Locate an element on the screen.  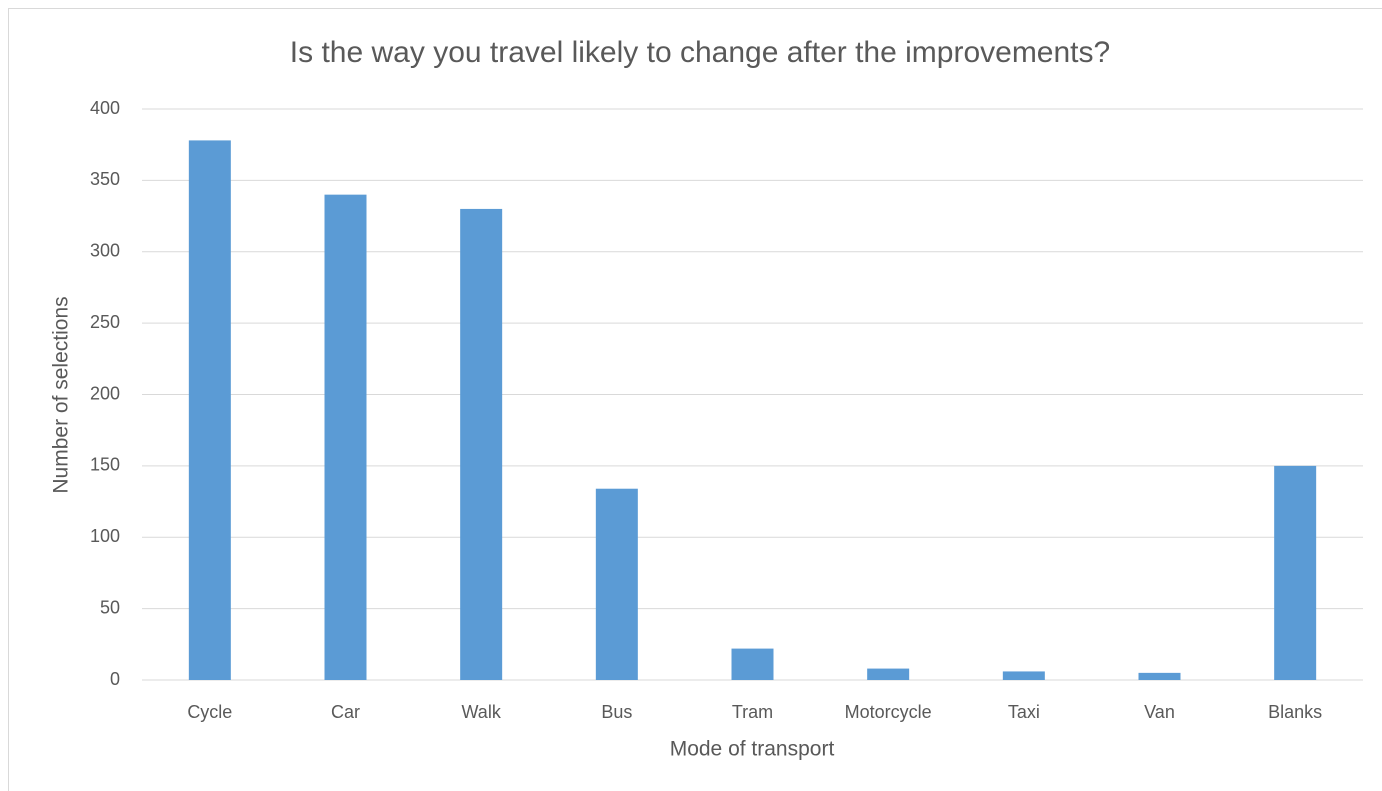
x-tick-label: Van is located at coordinates (1159, 712).